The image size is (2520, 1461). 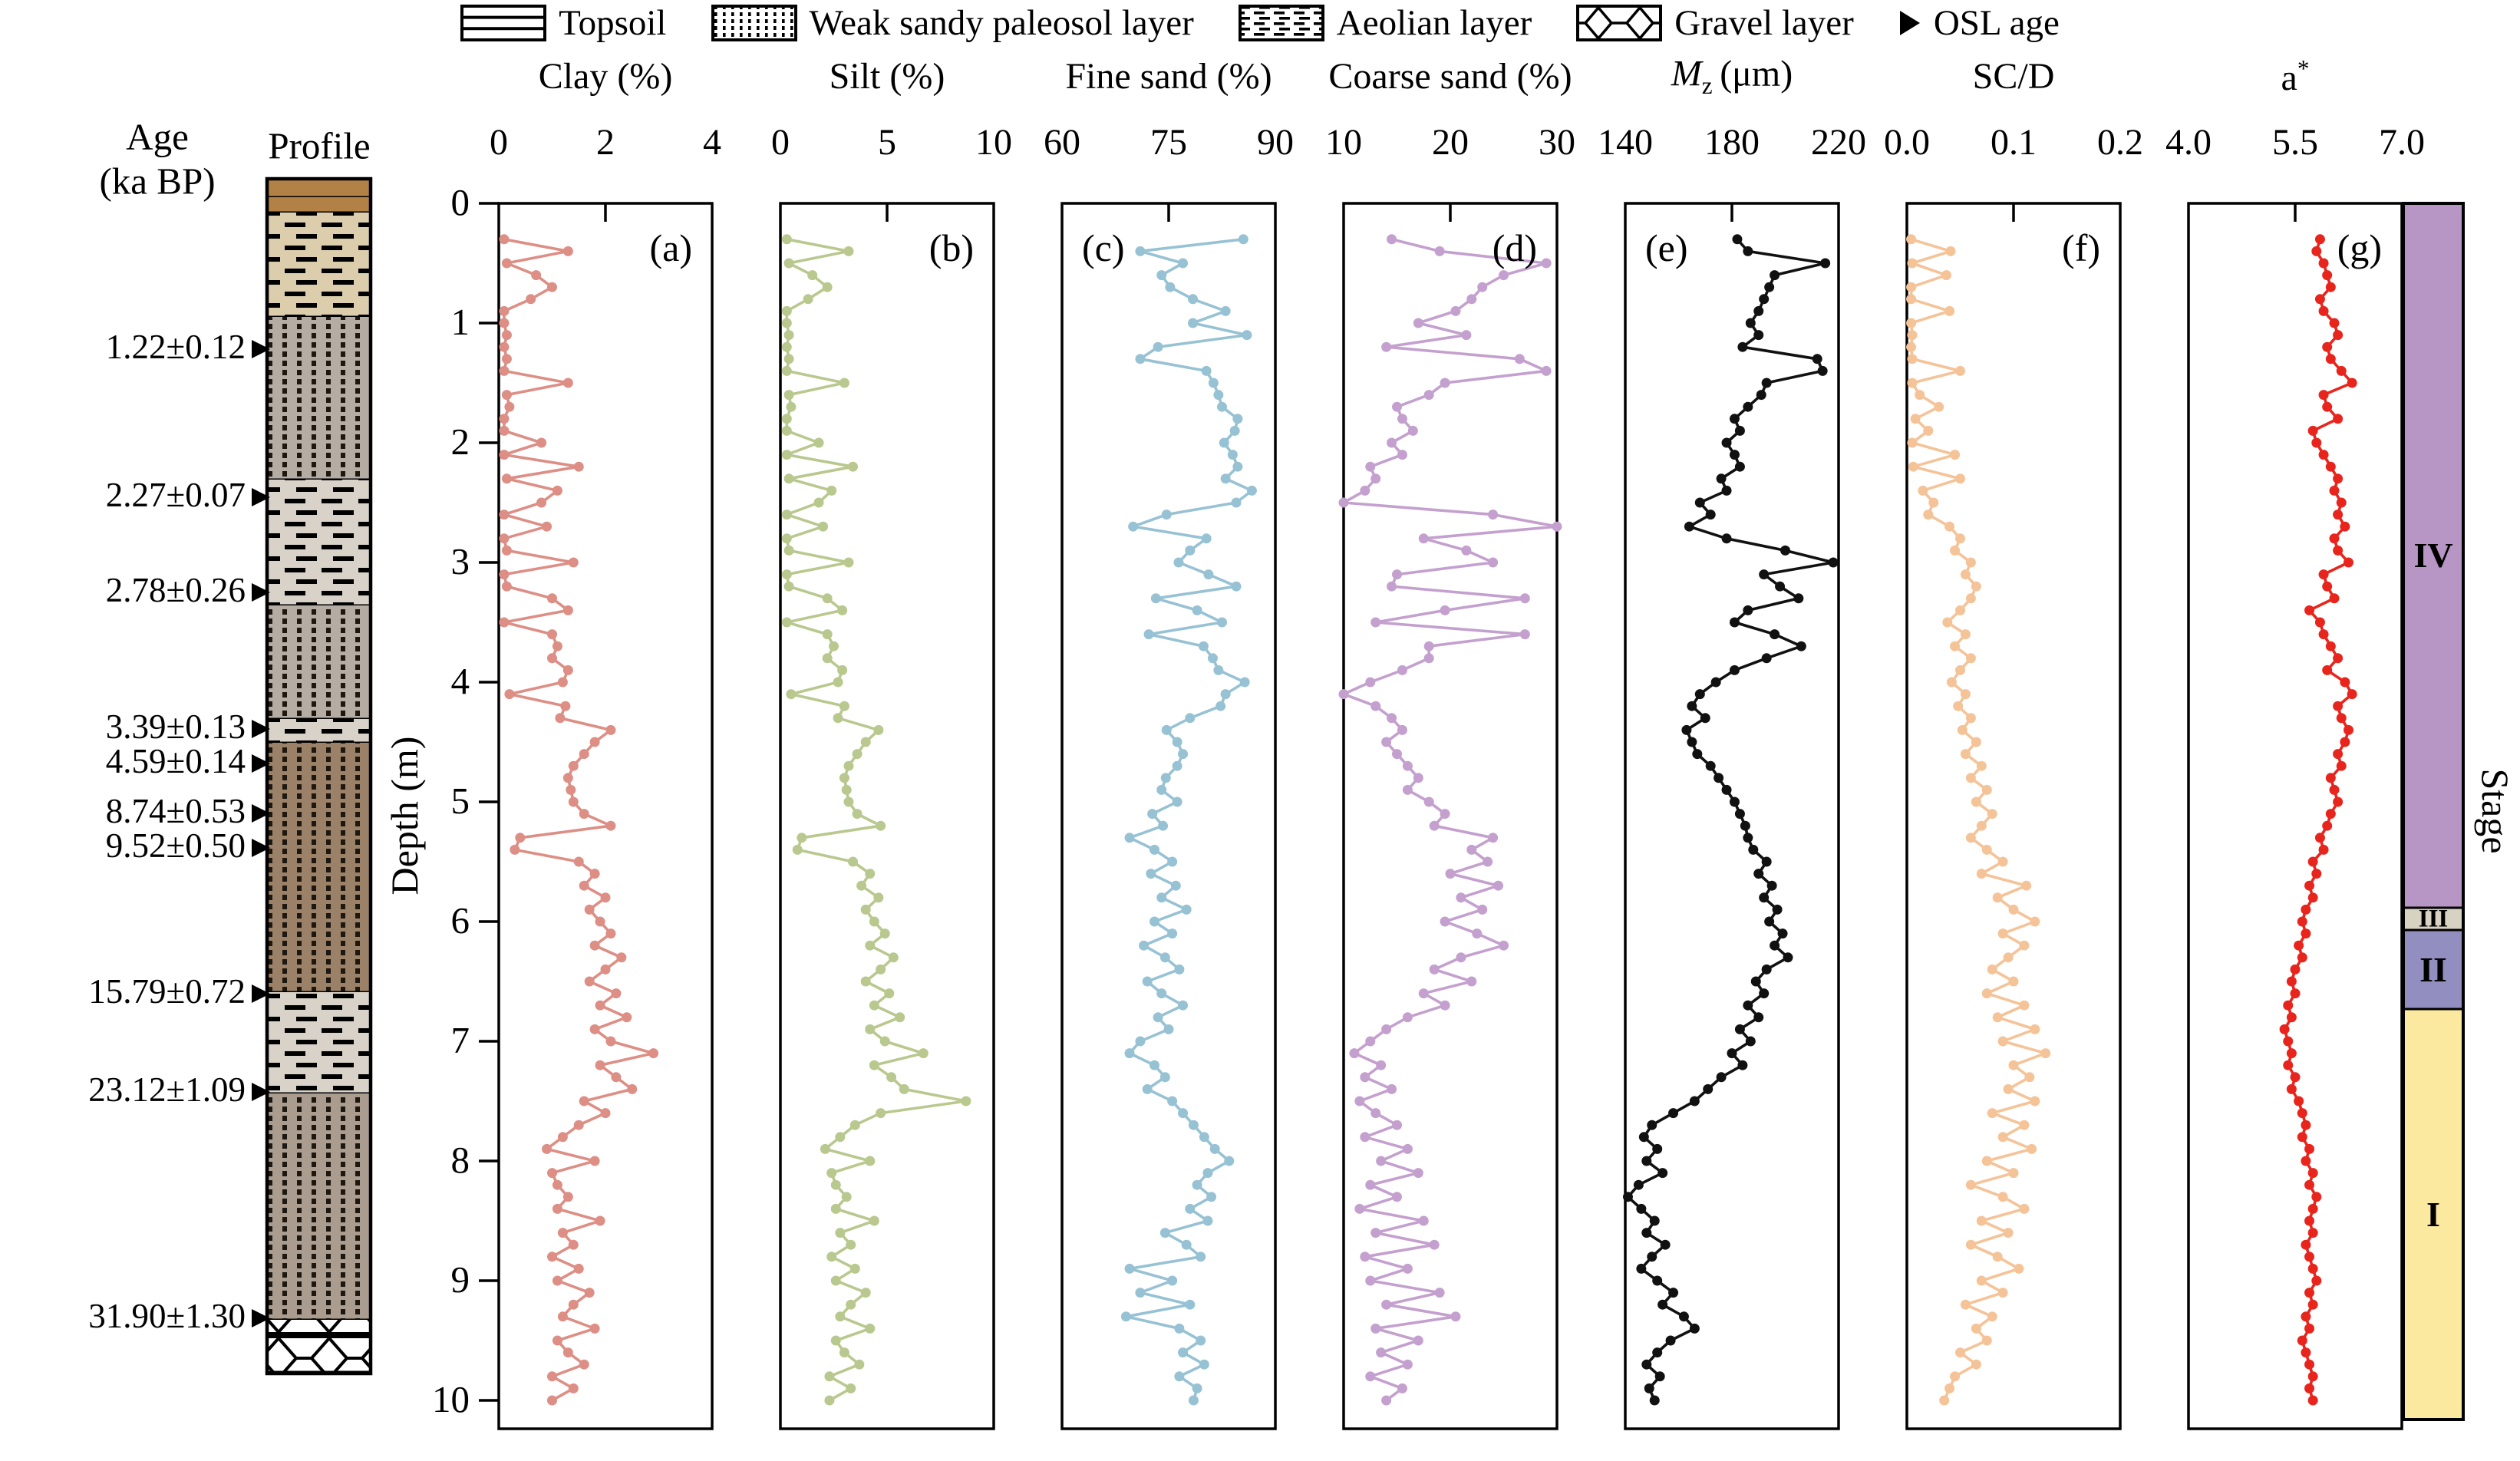 I want to click on osl-age-arrow-icon, so click(x=261, y=848).